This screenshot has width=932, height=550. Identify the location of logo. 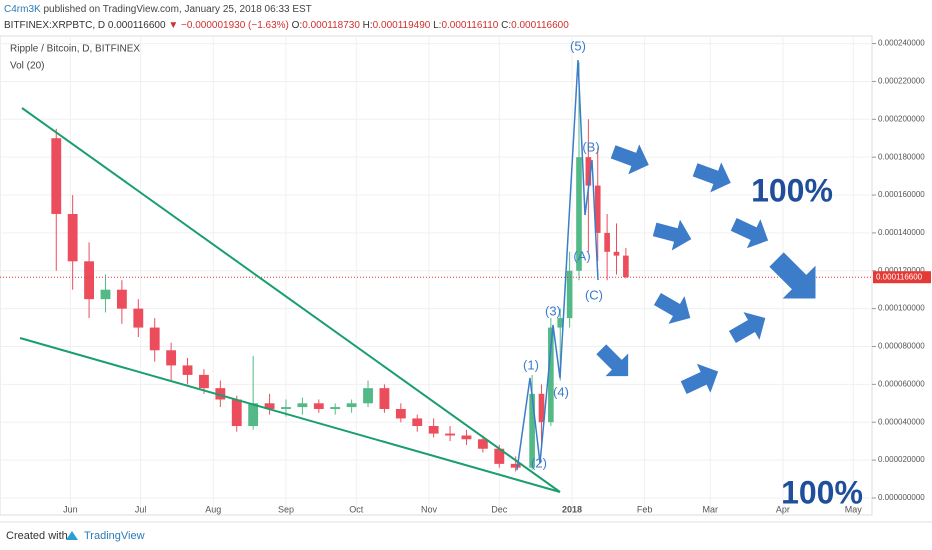
(72, 535).